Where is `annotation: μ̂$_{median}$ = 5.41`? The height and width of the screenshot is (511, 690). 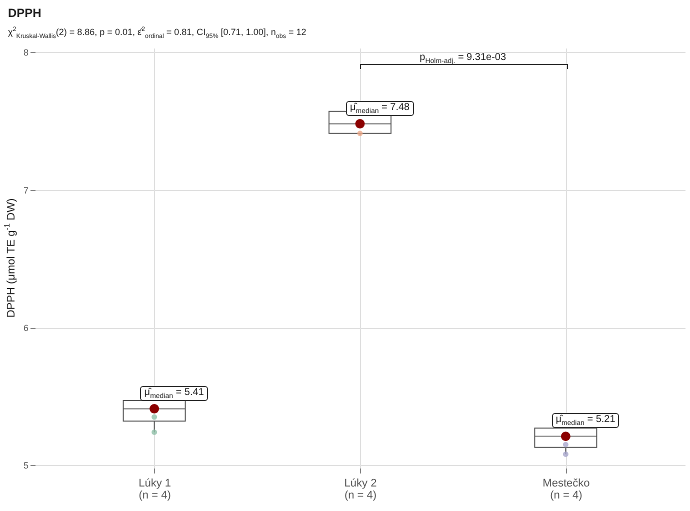 annotation: μ̂$_{median}$ = 5.41 is located at coordinates (174, 393).